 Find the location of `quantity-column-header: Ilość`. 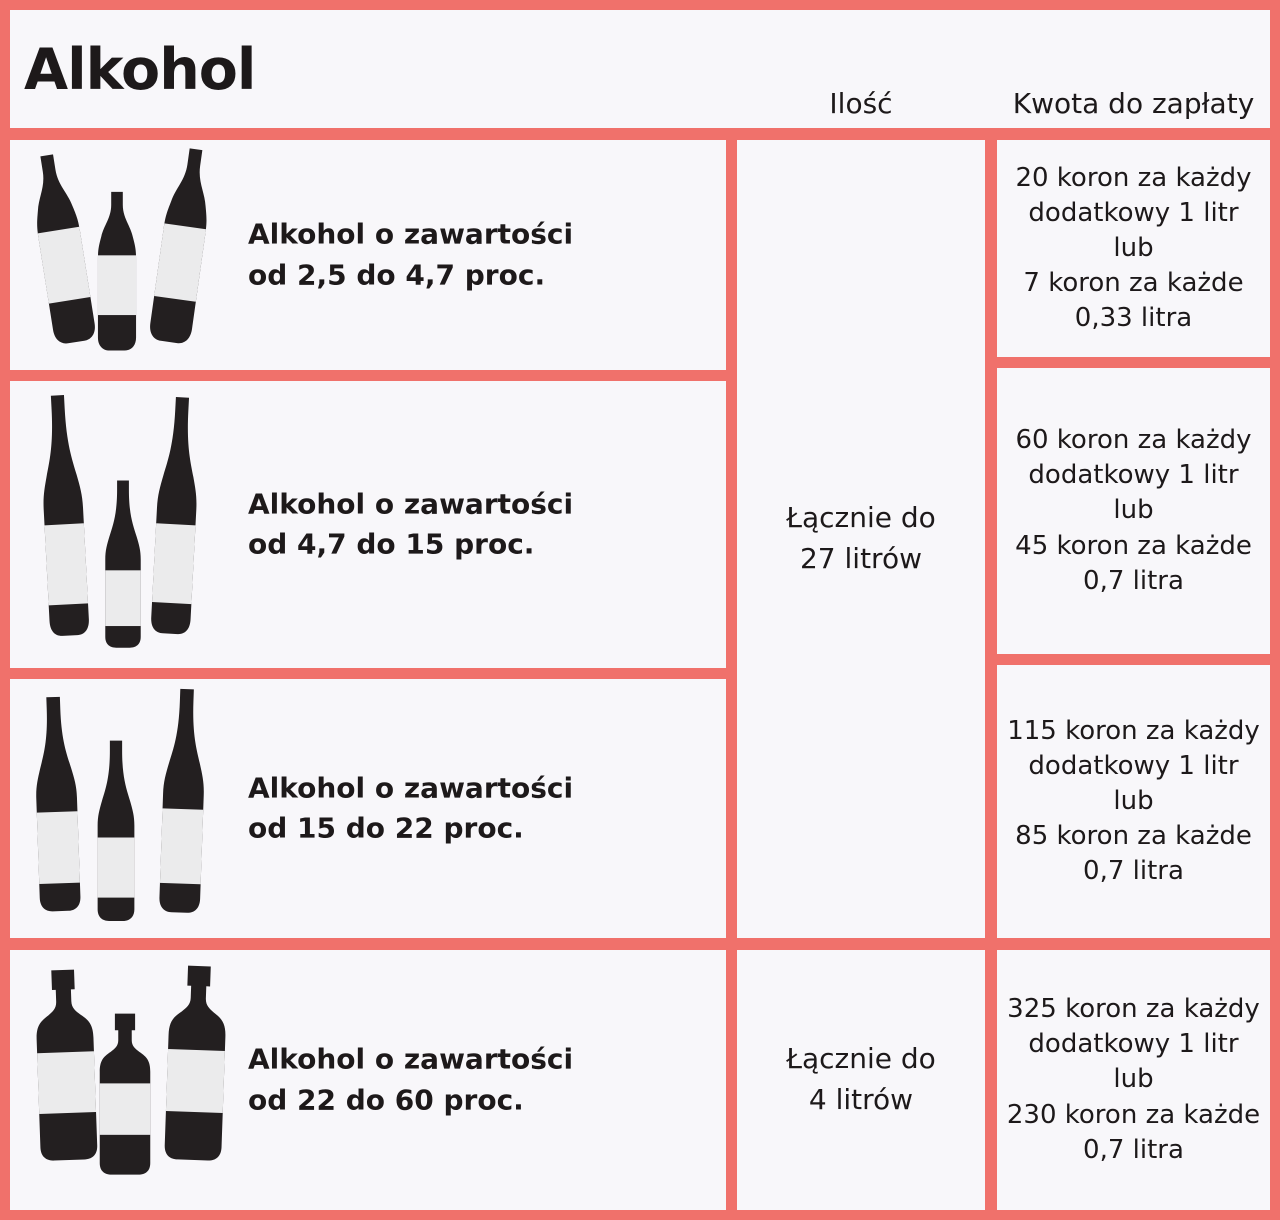

quantity-column-header: Ilość is located at coordinates (861, 103).